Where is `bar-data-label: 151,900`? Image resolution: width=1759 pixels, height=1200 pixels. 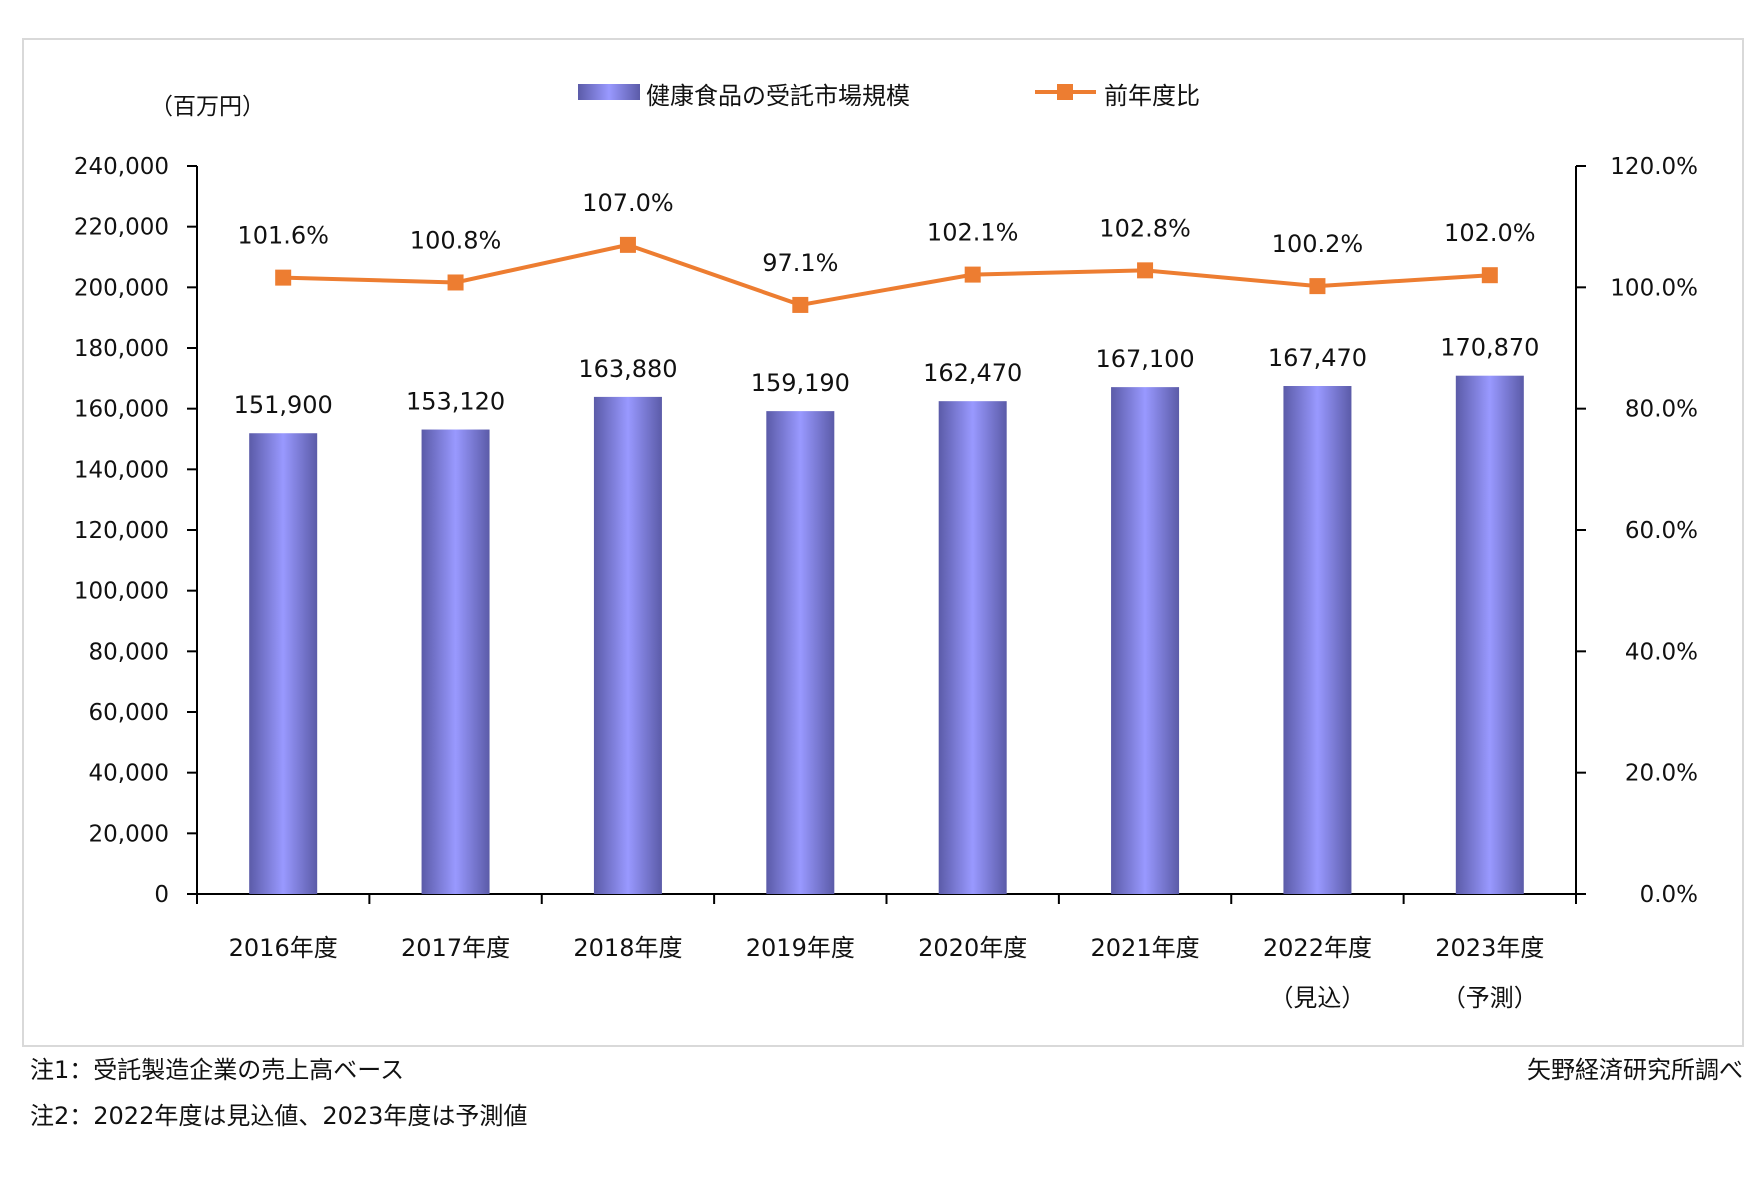 bar-data-label: 151,900 is located at coordinates (283, 405).